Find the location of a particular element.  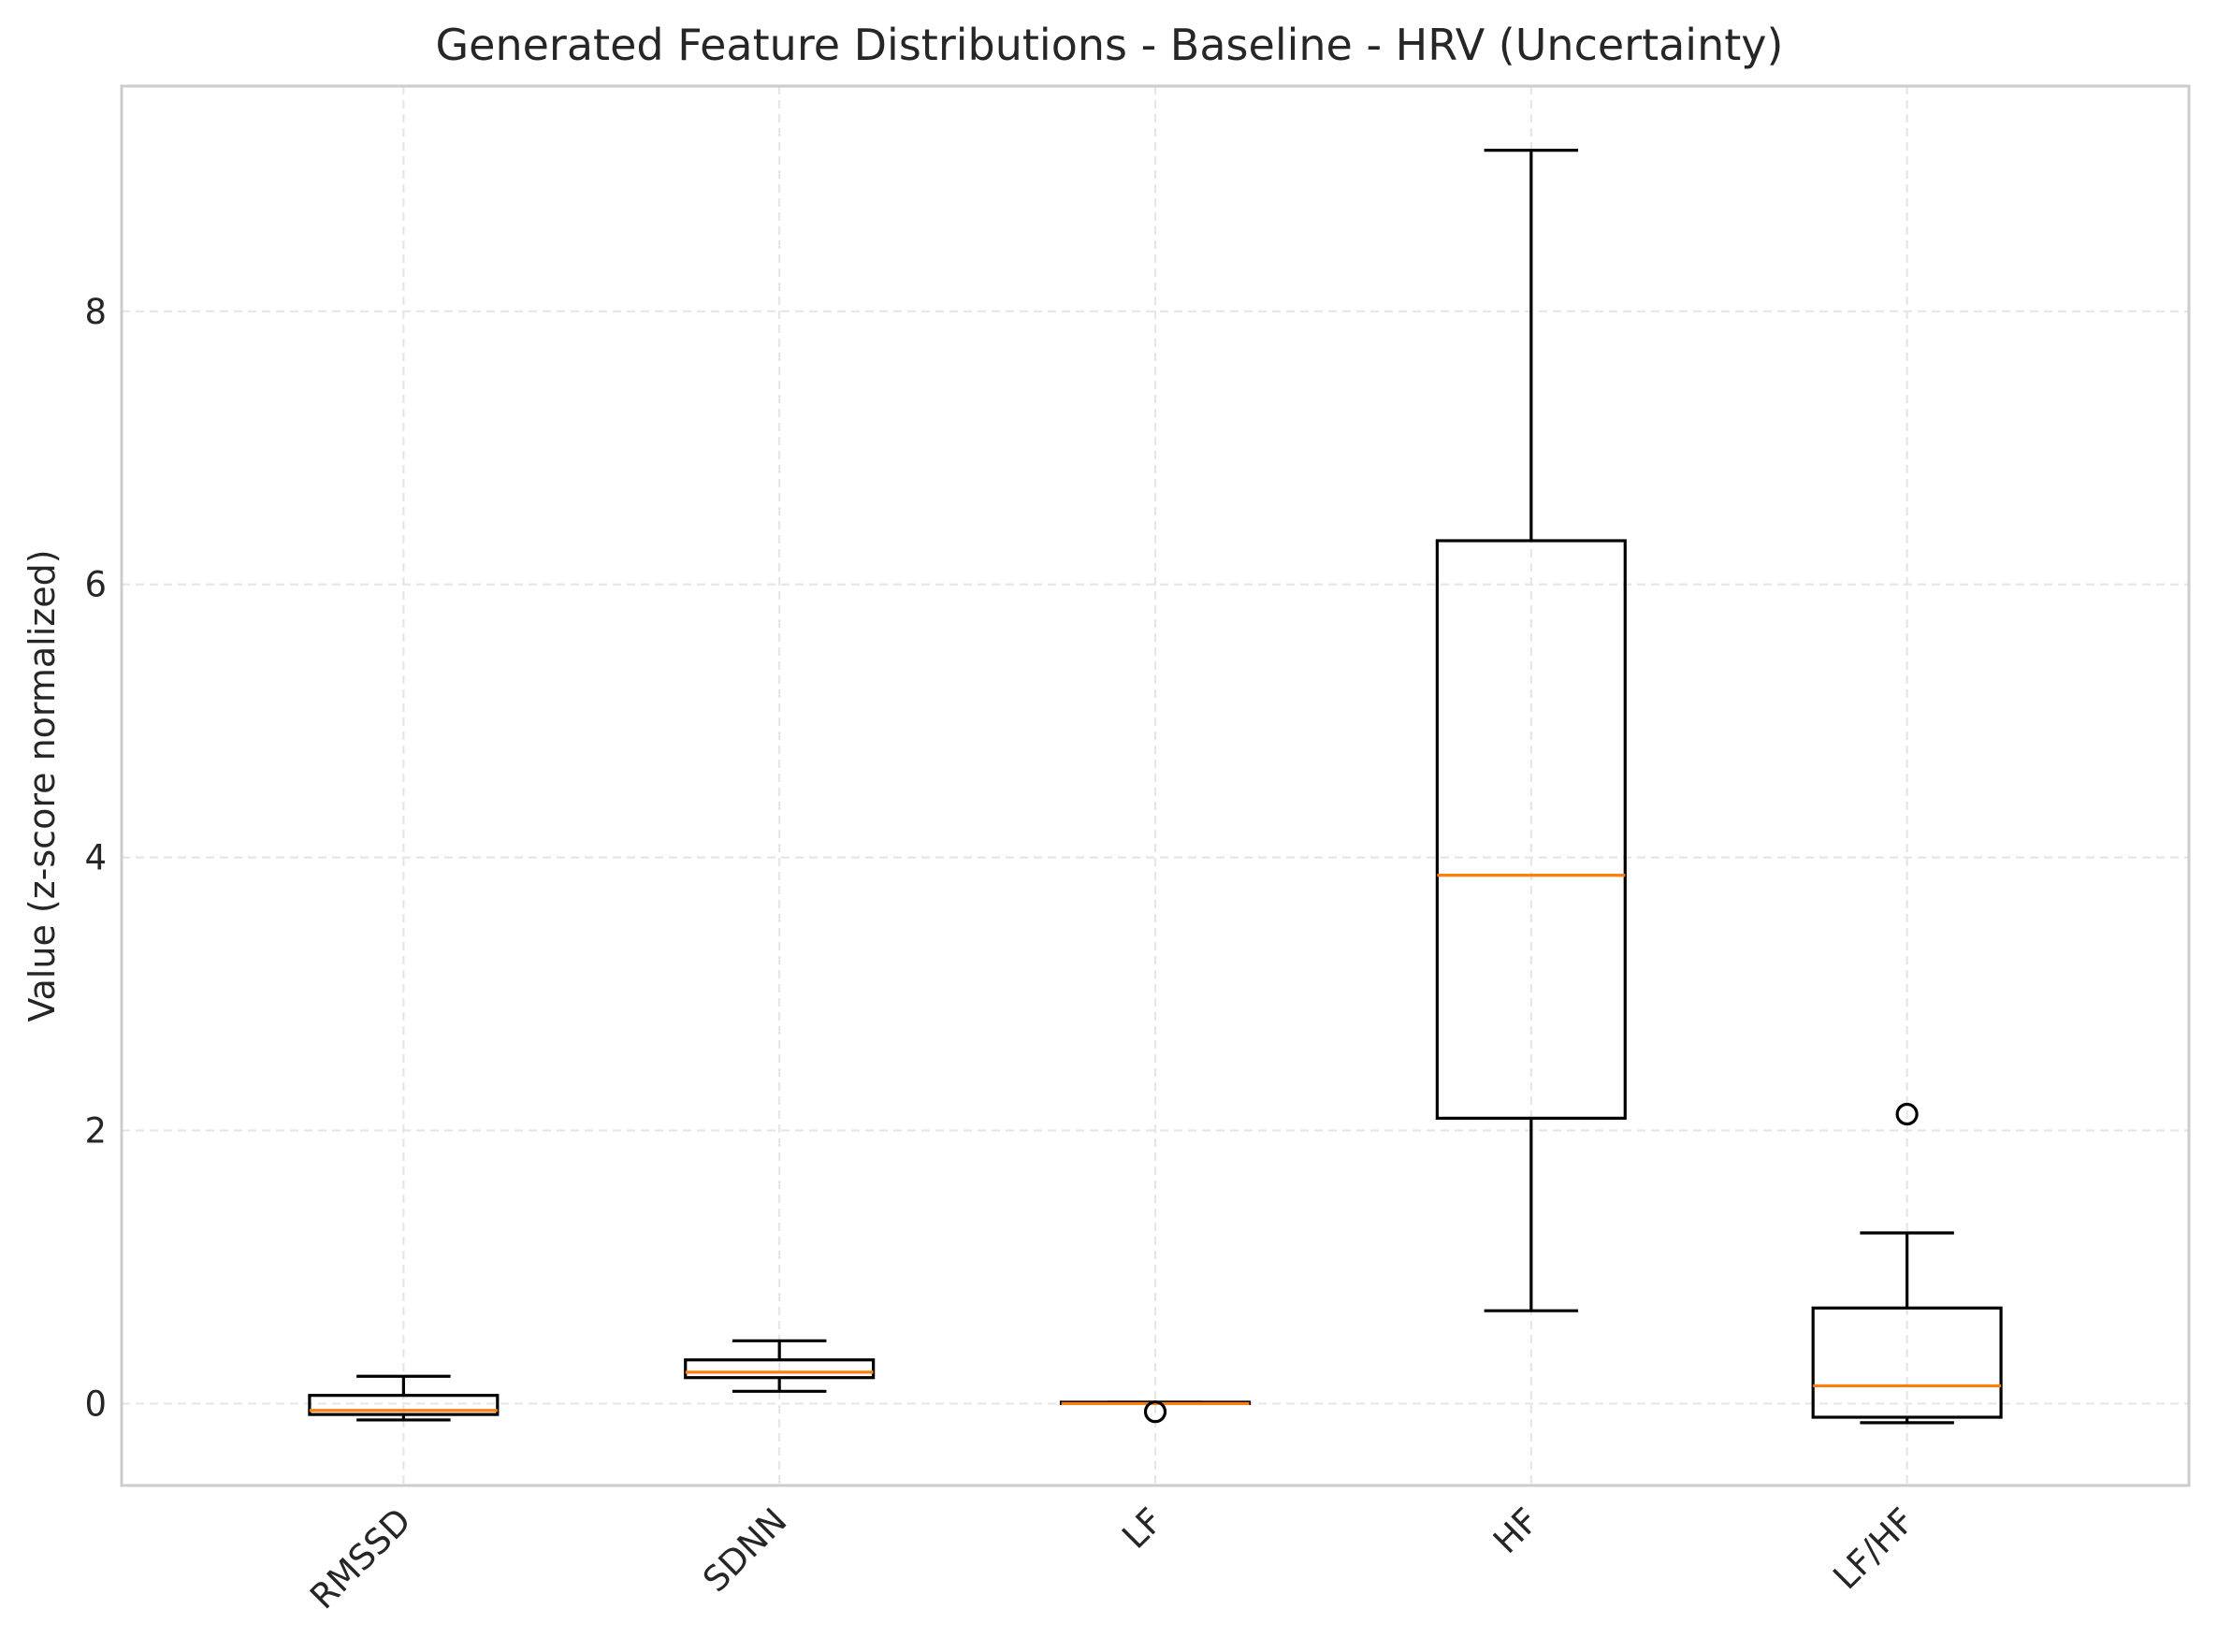

box-hf is located at coordinates (1531, 730).